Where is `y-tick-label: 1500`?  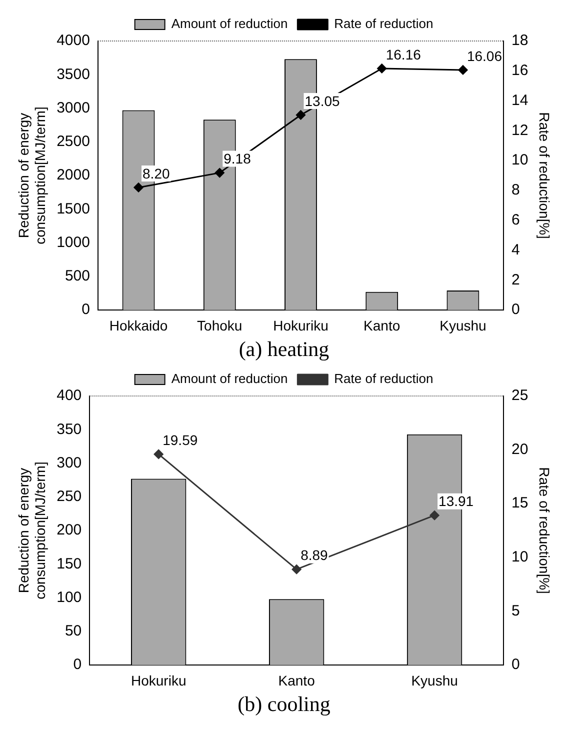
y-tick-label: 1500 is located at coordinates (73, 209).